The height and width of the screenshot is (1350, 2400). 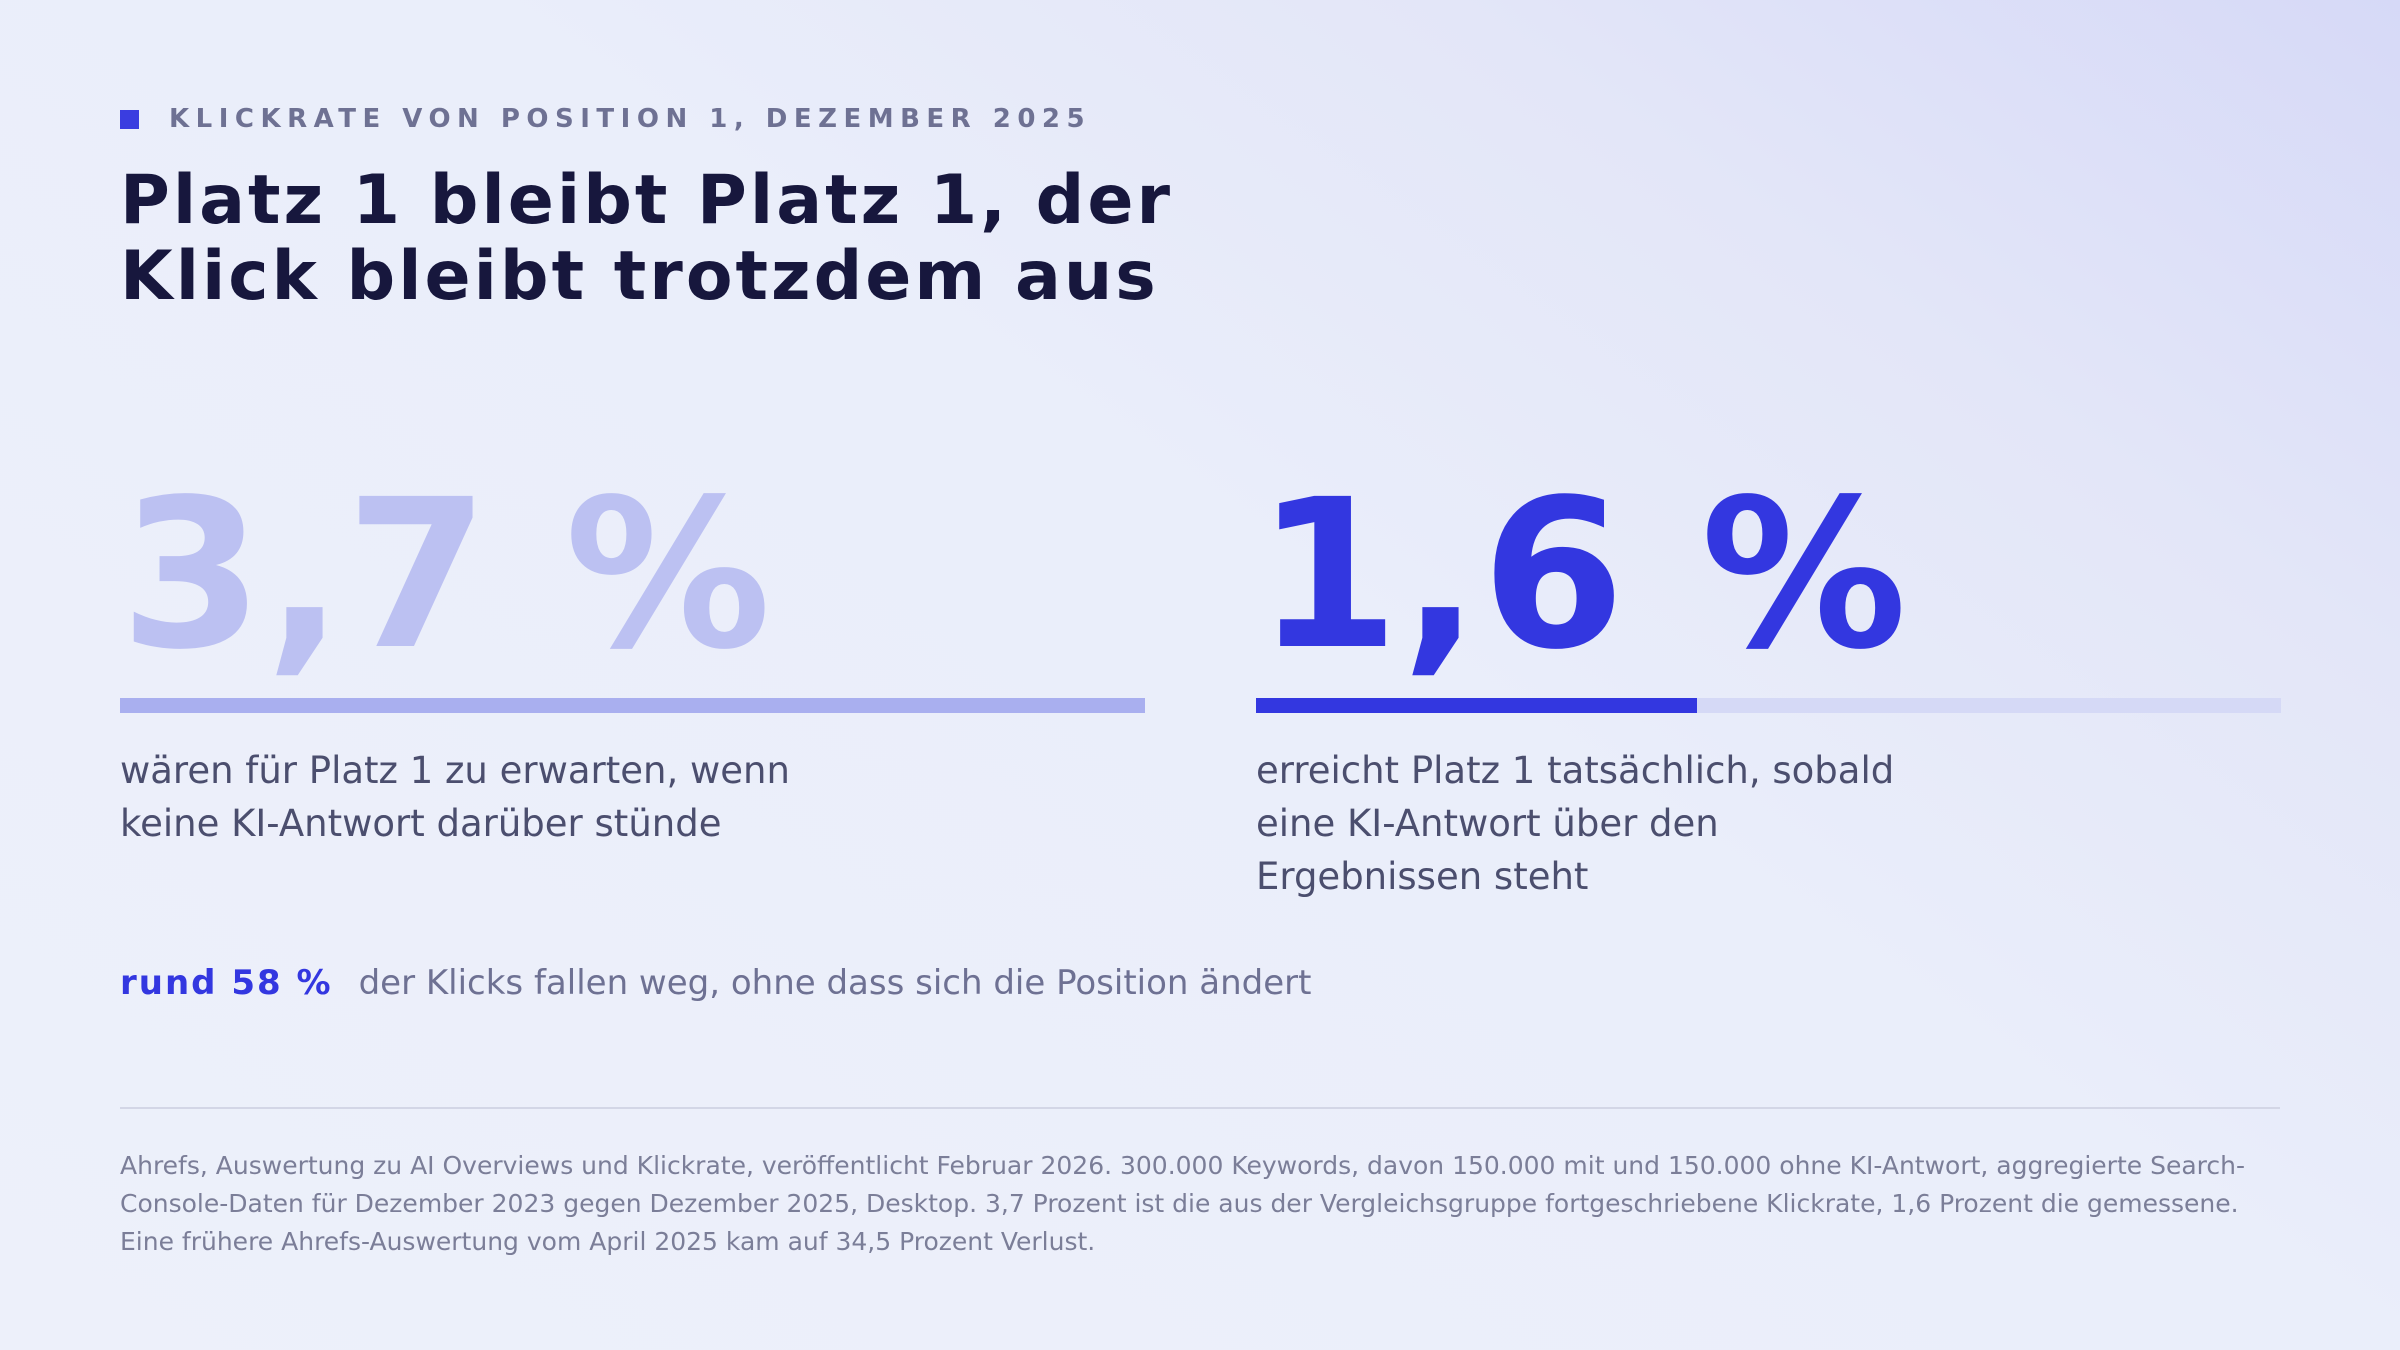 What do you see at coordinates (646, 200) in the screenshot?
I see `page-title-line-1: Platz 1 bleibt Platz 1, der` at bounding box center [646, 200].